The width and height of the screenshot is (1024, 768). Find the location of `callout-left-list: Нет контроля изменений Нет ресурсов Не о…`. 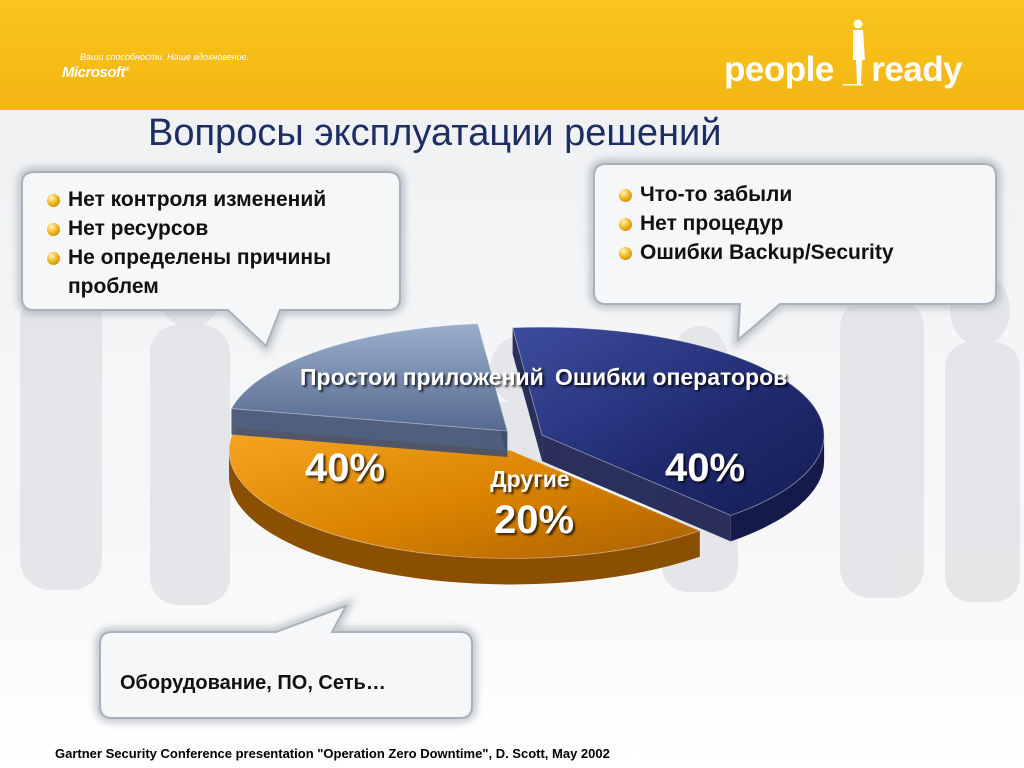

callout-left-list: Нет контроля изменений Нет ресурсов Не о… is located at coordinates (224, 243).